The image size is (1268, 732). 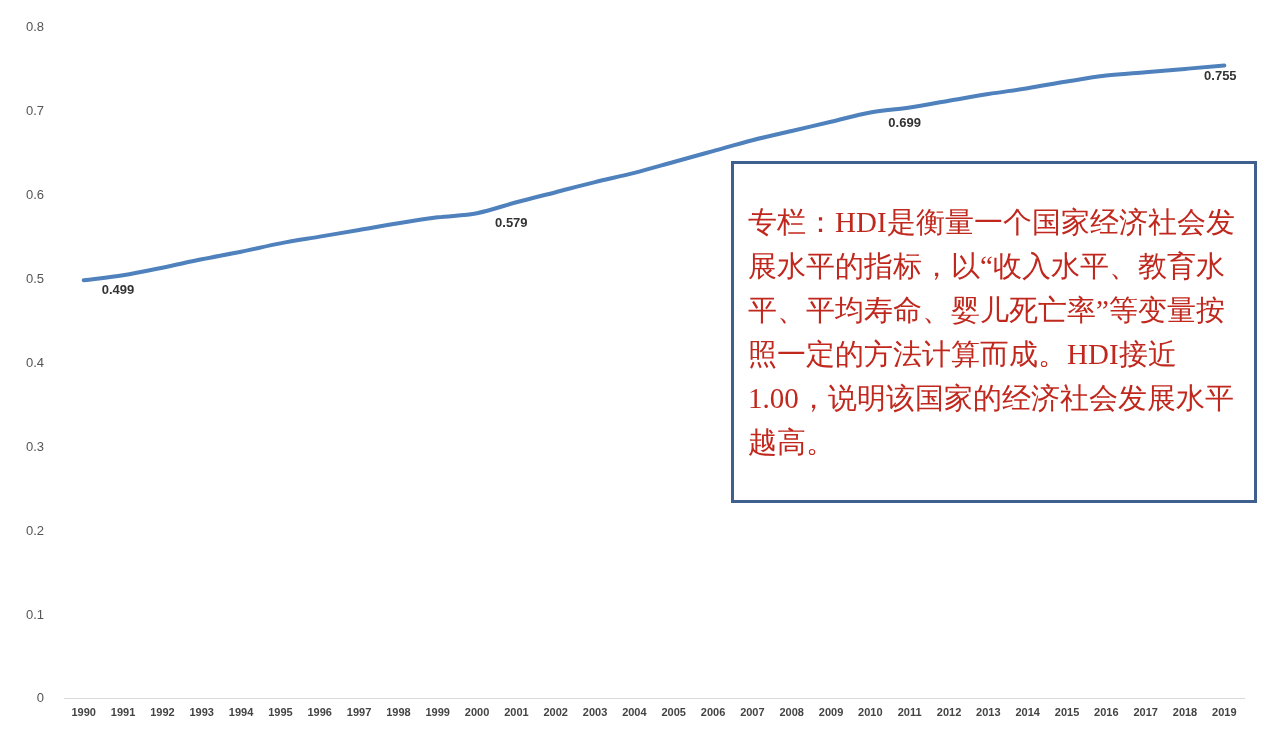 I want to click on x-tick-label: 2004, so click(x=635, y=712).